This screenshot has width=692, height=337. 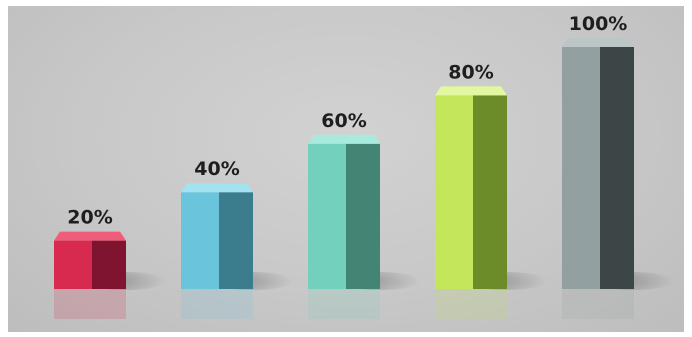 I want to click on bar-80-pct: 80%, so click(x=491, y=190).